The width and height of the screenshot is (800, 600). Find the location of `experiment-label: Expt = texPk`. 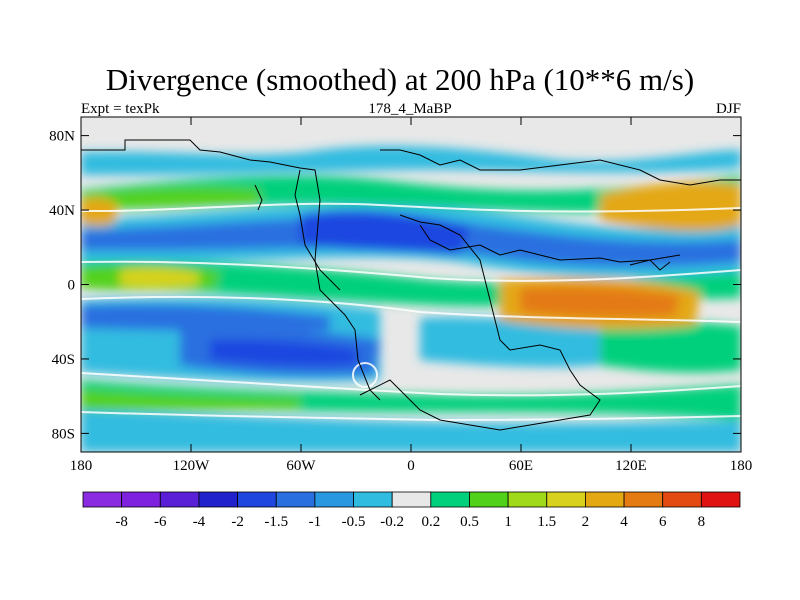

experiment-label: Expt = texPk is located at coordinates (120, 109).